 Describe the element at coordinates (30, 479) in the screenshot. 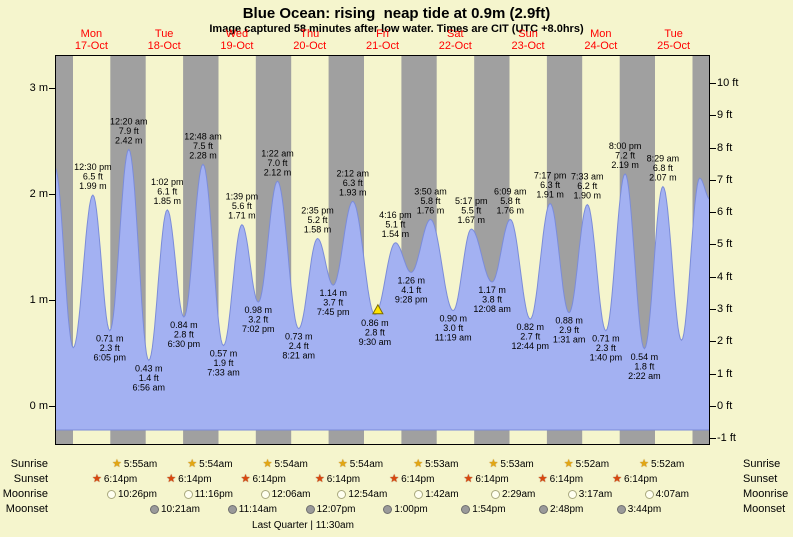

I see `sunset-row-label-left: Sunset` at that location.